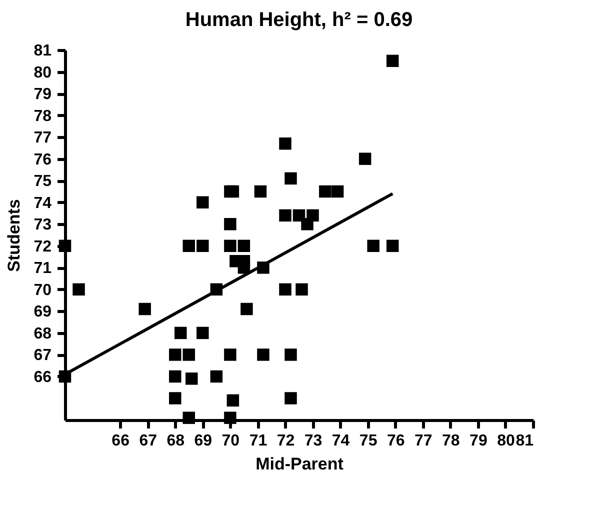 The height and width of the screenshot is (531, 592). Describe the element at coordinates (14, 235) in the screenshot. I see `y-axis-title: Students` at that location.